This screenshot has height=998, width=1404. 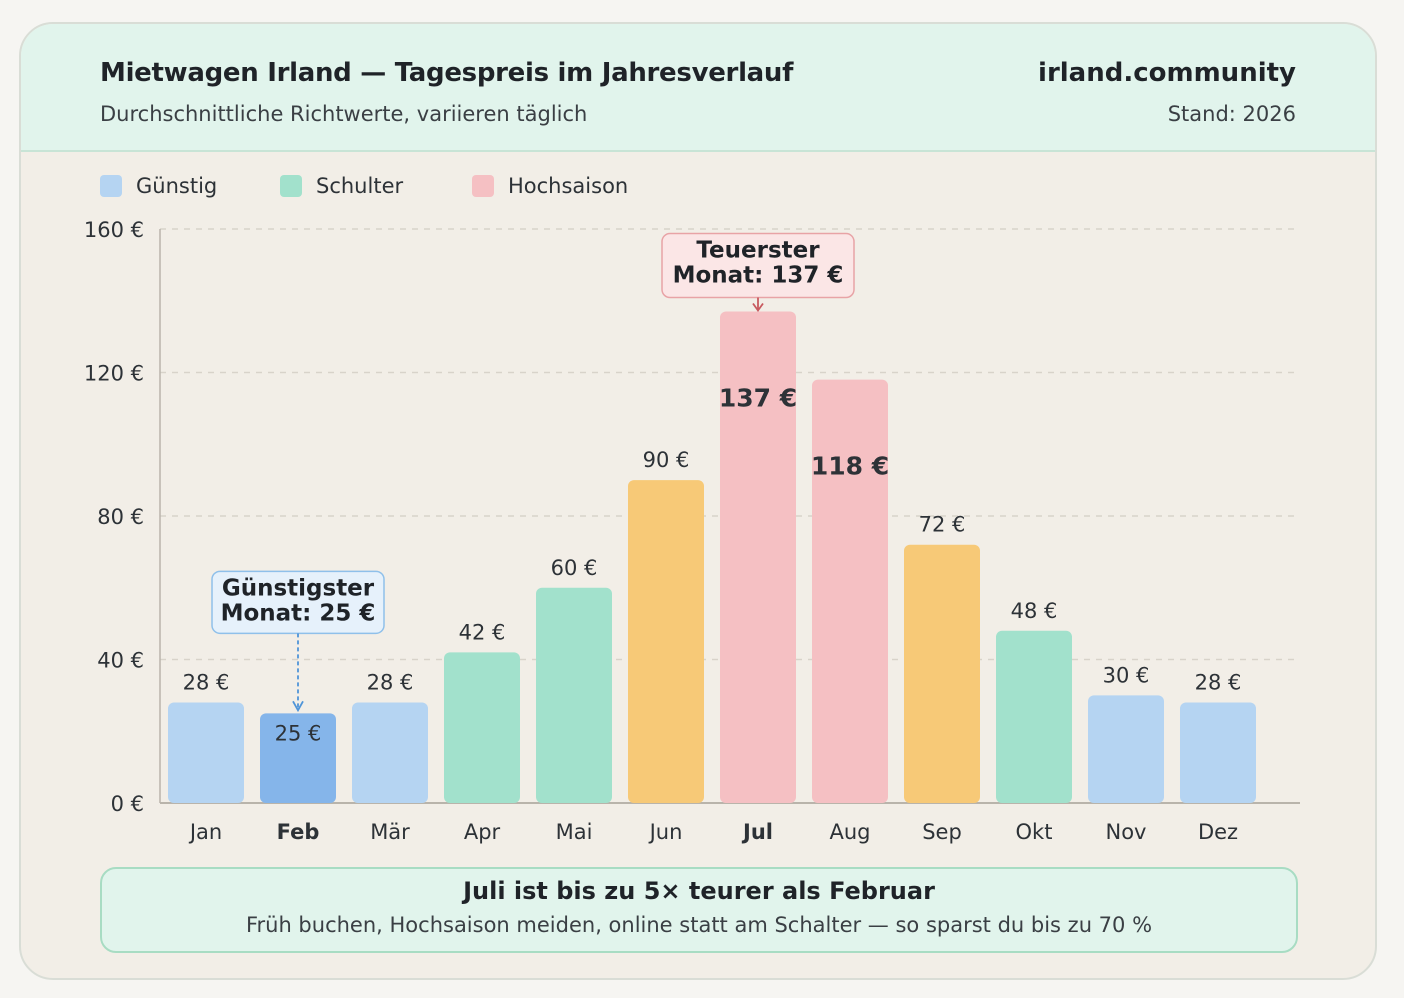 What do you see at coordinates (1034, 832) in the screenshot?
I see `x-tick-label: Okt` at bounding box center [1034, 832].